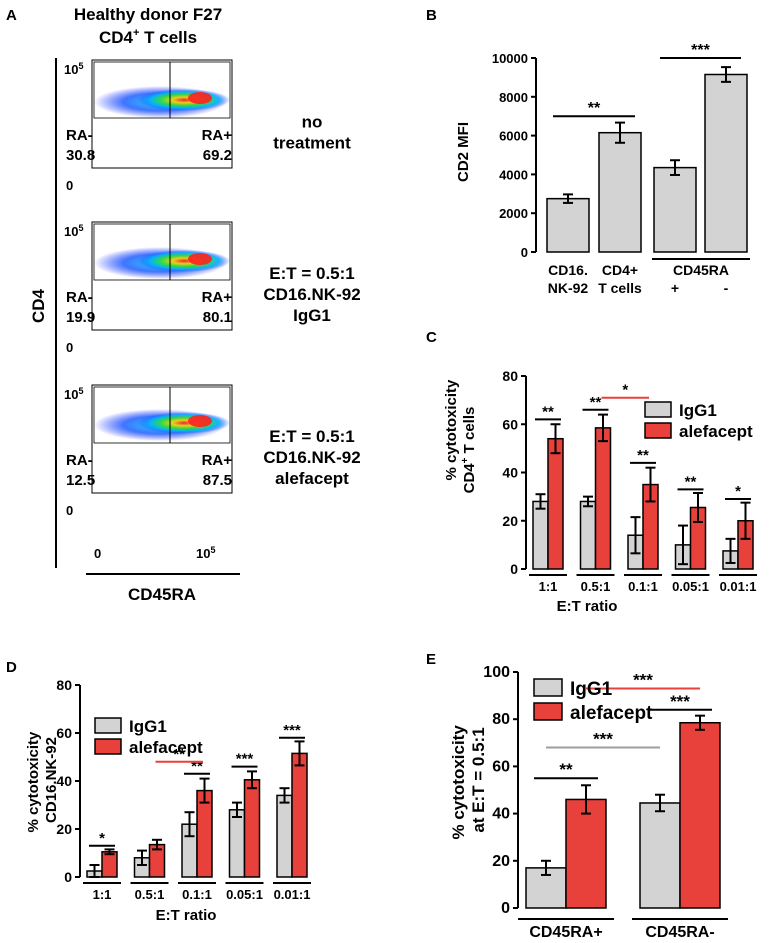 This screenshot has height=943, width=772. I want to click on panel-d-x-label: E:T ratio, so click(186, 915).